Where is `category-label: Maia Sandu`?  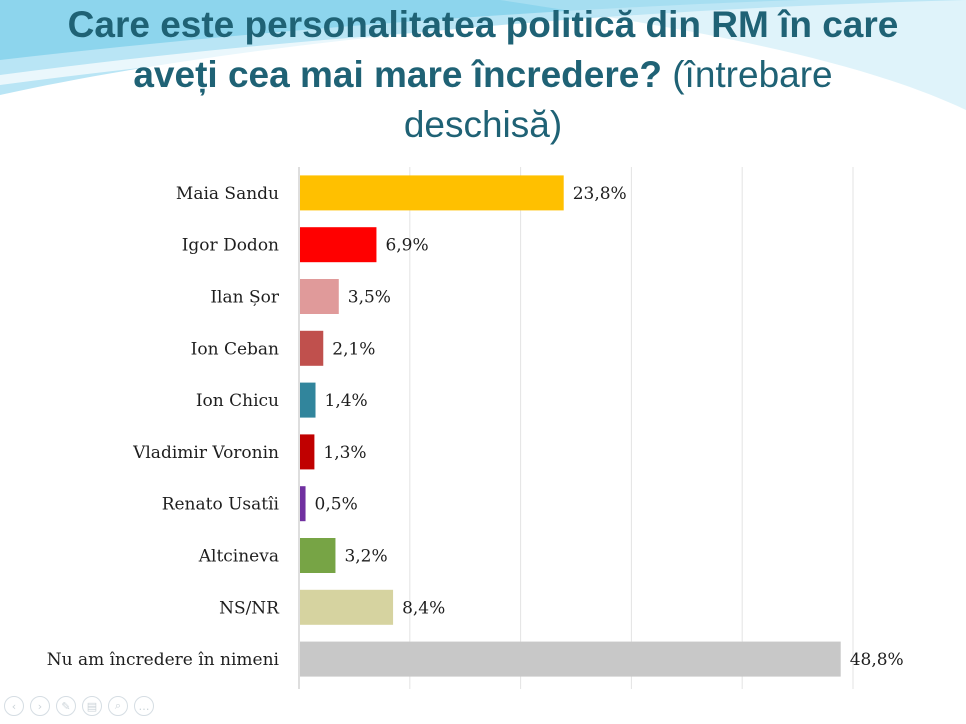
category-label: Maia Sandu is located at coordinates (227, 194).